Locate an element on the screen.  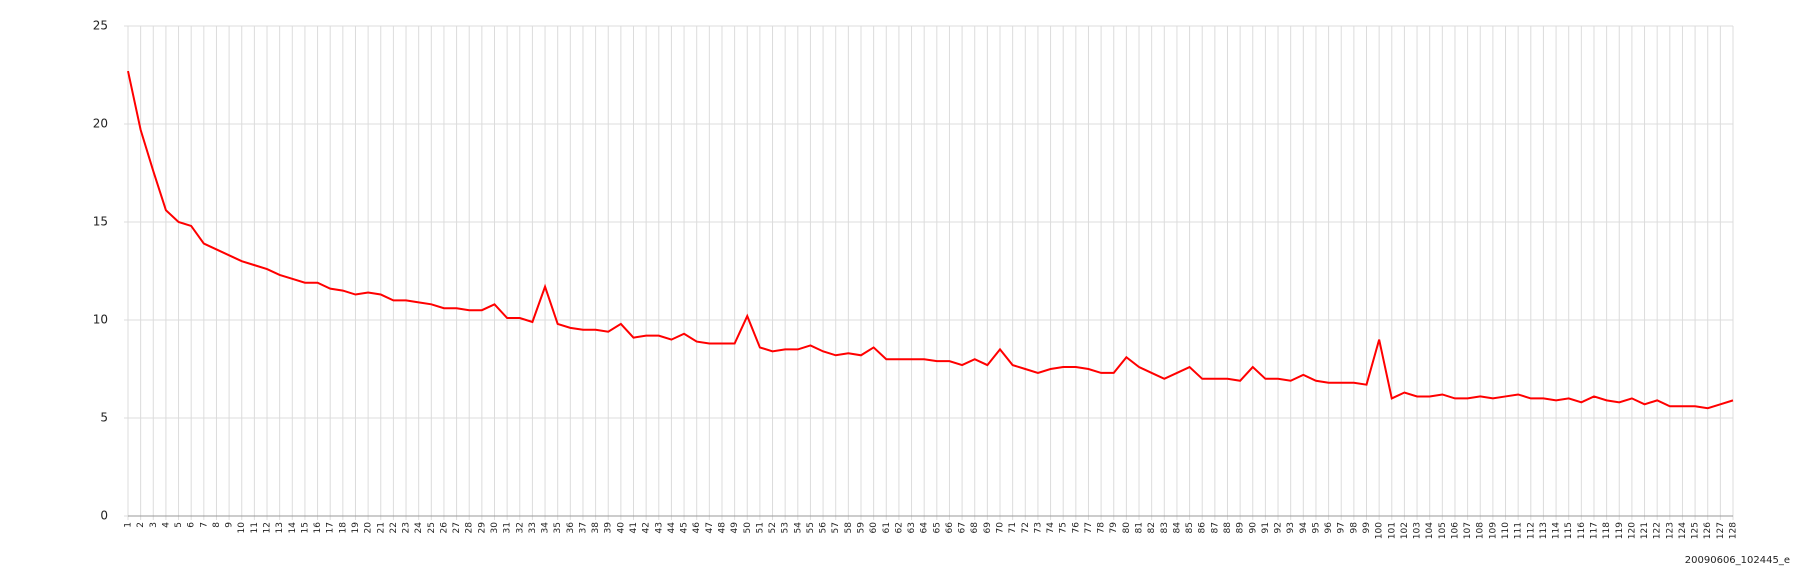
x-tick-label: 120 is located at coordinates (1632, 530).